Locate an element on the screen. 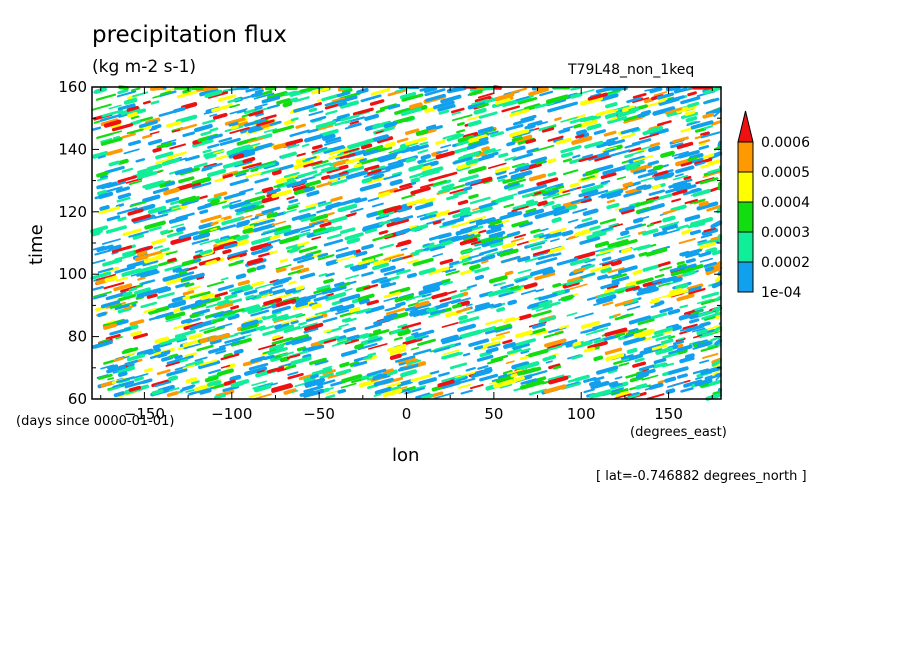 The width and height of the screenshot is (904, 654). y-axis-units: (days since 0000-01-01) is located at coordinates (95, 421).